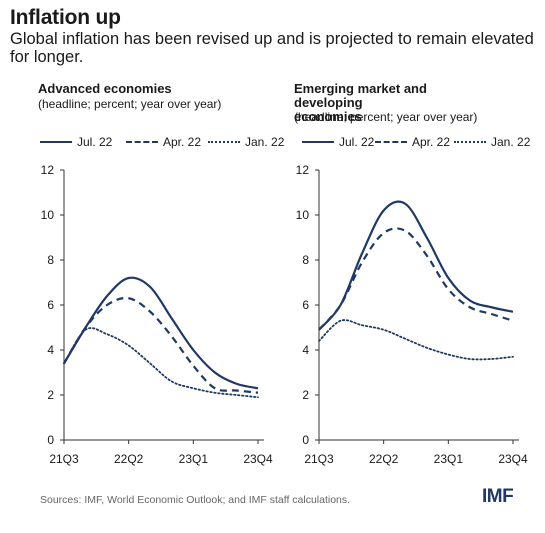  What do you see at coordinates (65, 17) in the screenshot?
I see `page-title: Inflation up` at bounding box center [65, 17].